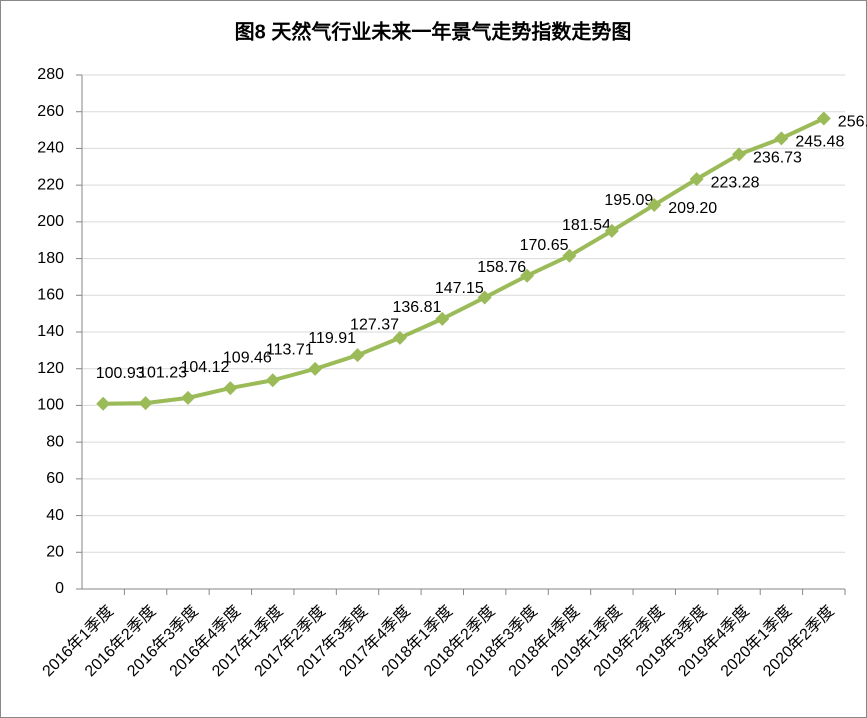 Image resolution: width=867 pixels, height=718 pixels. I want to click on data-label: 236.73, so click(777, 158).